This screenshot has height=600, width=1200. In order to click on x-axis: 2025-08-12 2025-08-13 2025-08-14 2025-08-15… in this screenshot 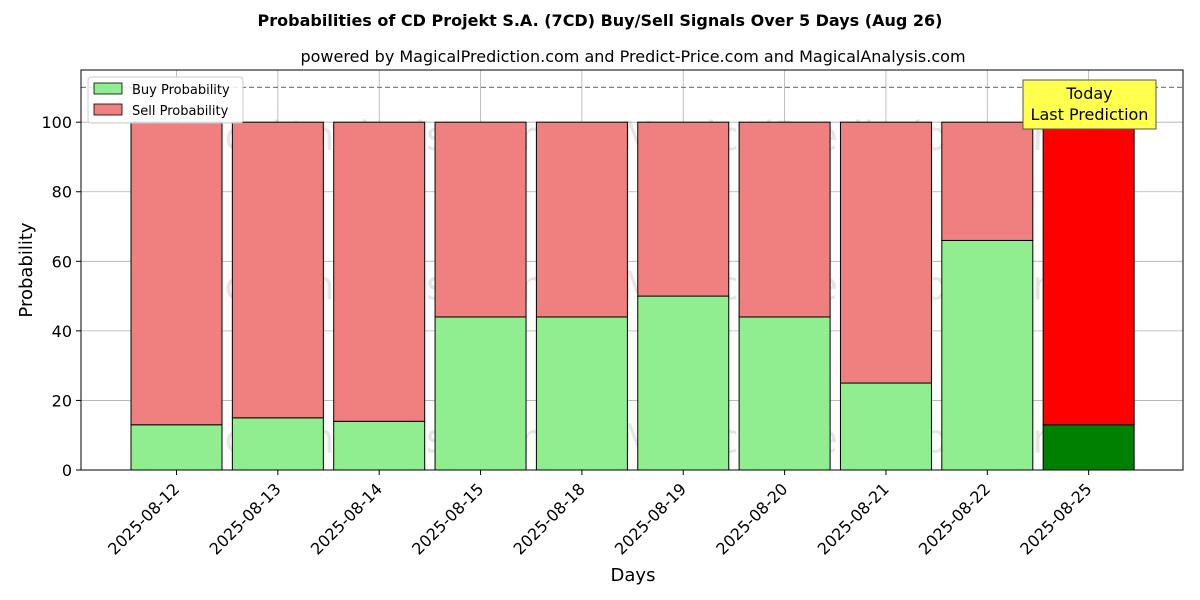, I will do `click(599, 514)`.